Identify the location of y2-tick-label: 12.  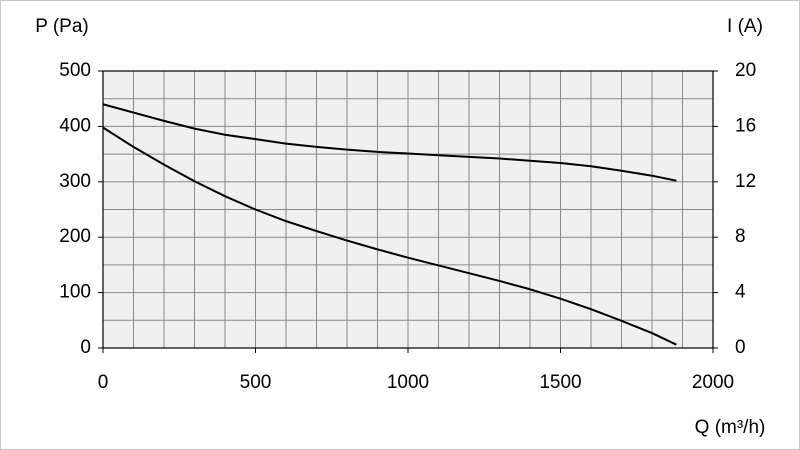
(745, 181).